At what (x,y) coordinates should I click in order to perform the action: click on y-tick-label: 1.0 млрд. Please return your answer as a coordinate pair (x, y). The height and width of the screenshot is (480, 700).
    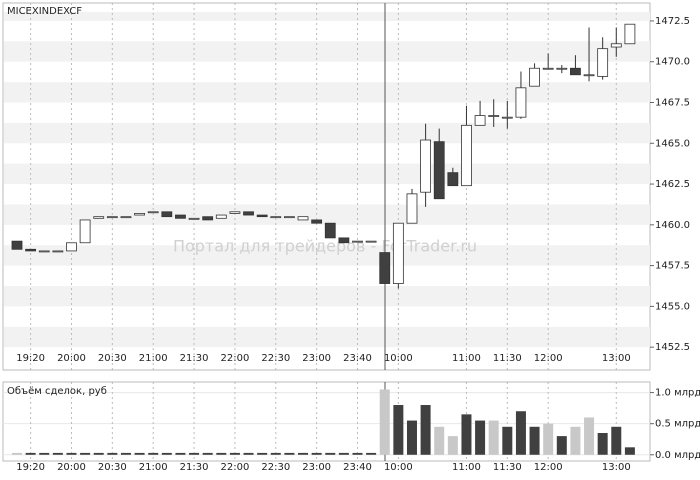
    Looking at the image, I should click on (677, 393).